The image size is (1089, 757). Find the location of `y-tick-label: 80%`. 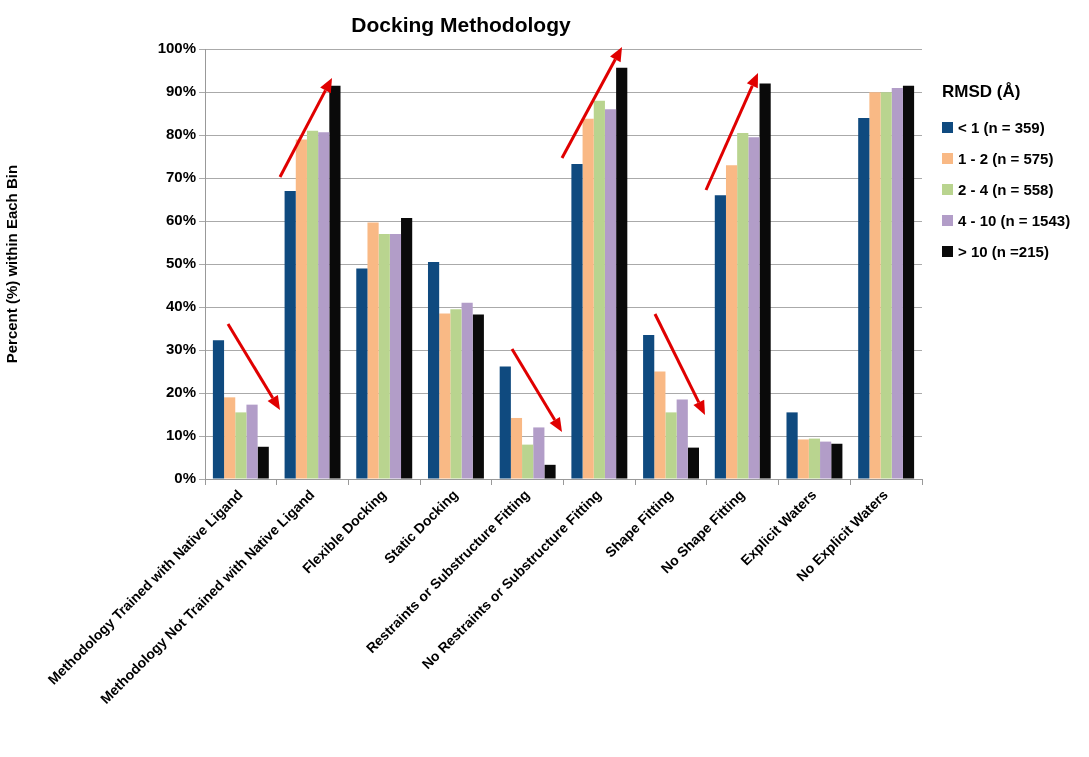

y-tick-label: 80% is located at coordinates (180, 134).